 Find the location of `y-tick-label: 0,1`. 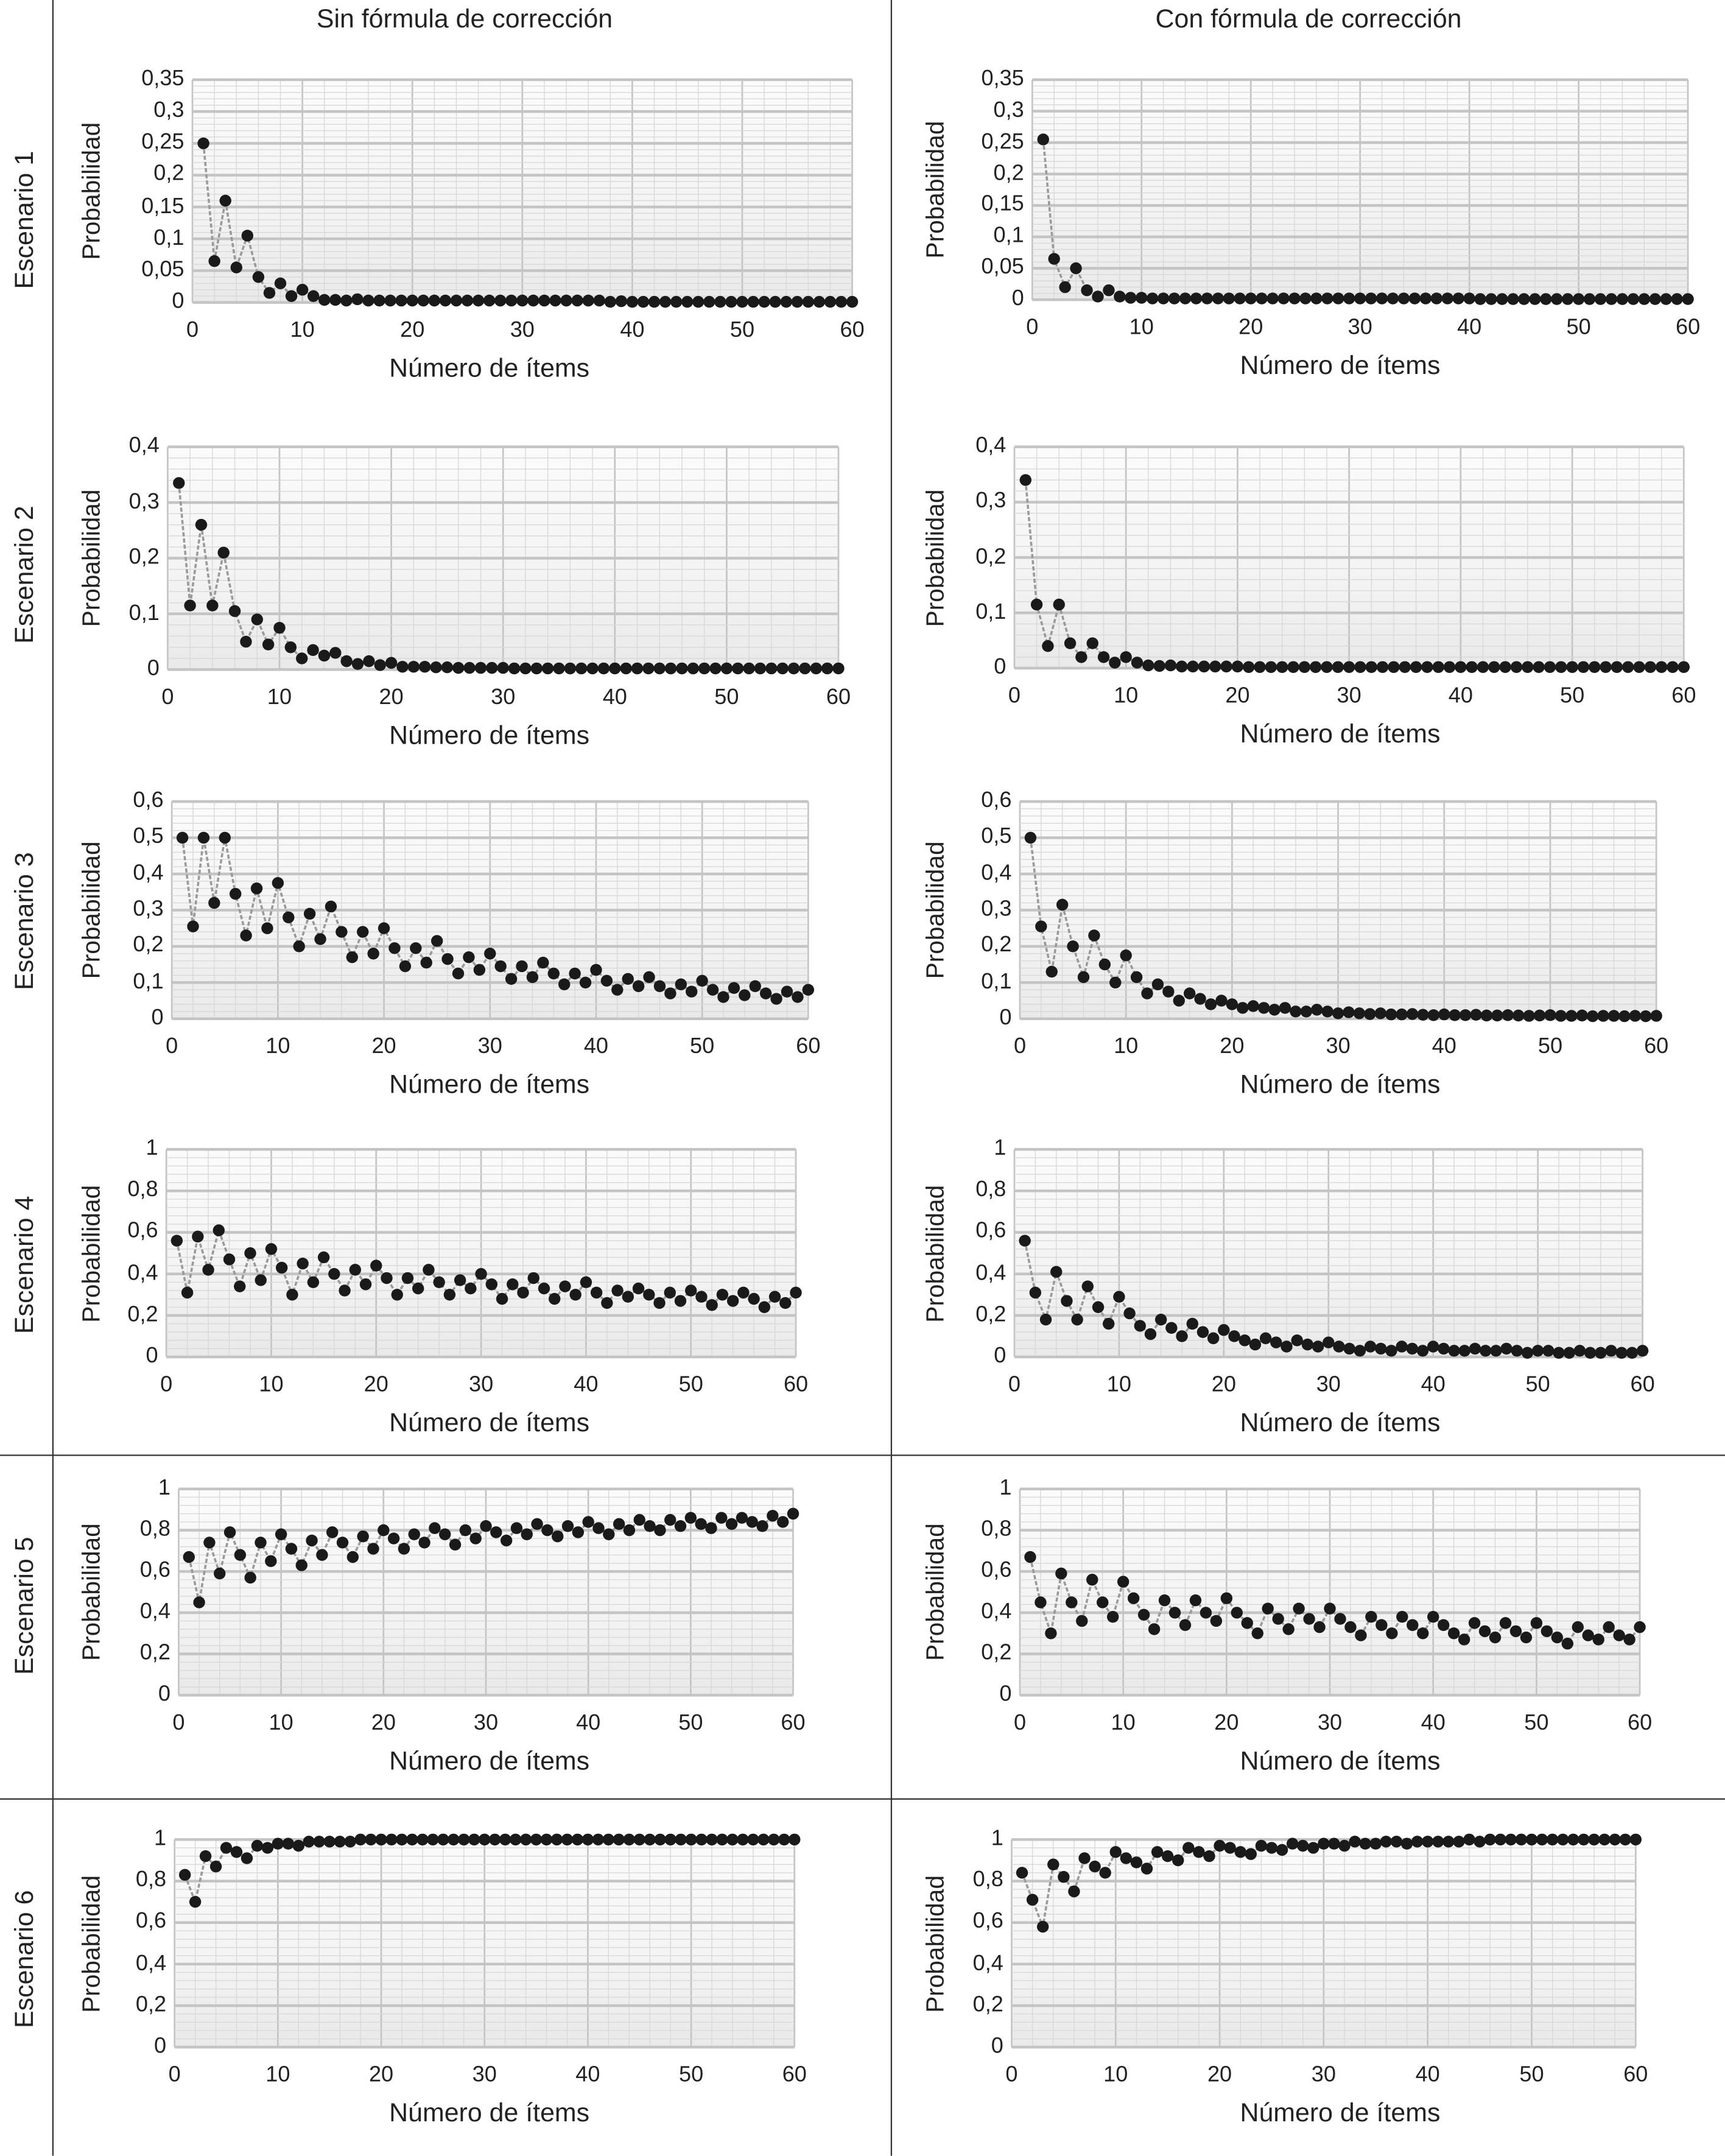

y-tick-label: 0,1 is located at coordinates (144, 613).